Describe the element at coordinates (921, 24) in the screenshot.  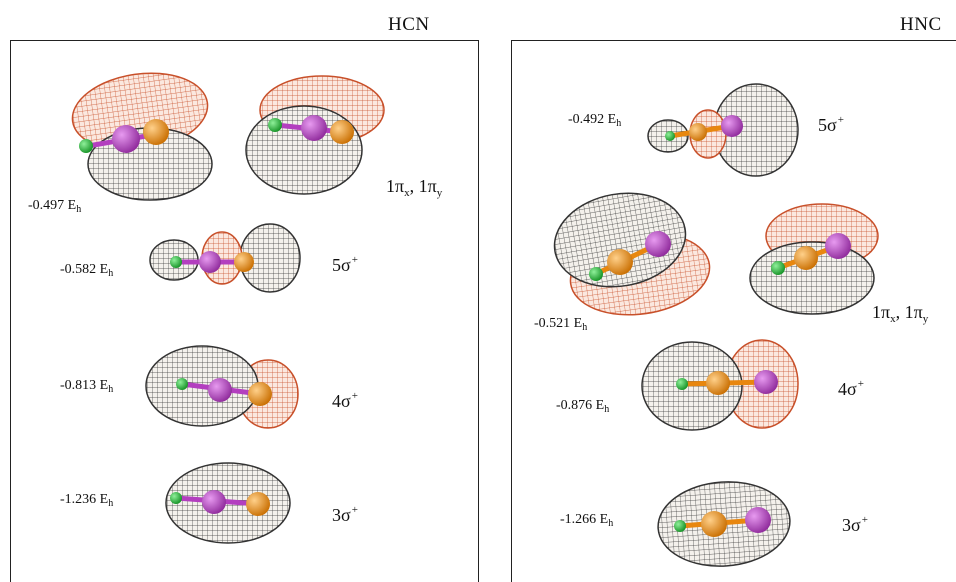
I see `hnc-title: HNC` at that location.